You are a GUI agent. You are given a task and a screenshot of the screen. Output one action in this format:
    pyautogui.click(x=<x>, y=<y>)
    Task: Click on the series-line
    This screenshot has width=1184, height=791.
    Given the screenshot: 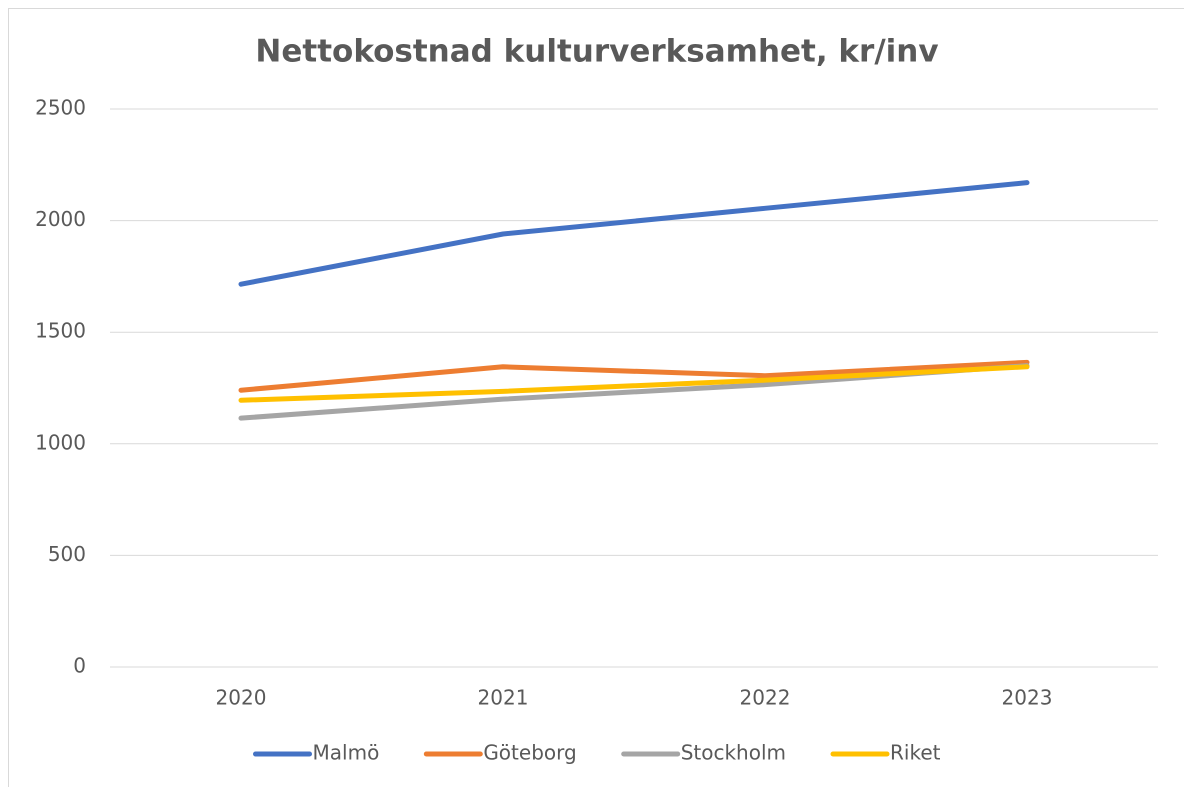 What is the action you would take?
    pyautogui.click(x=634, y=234)
    